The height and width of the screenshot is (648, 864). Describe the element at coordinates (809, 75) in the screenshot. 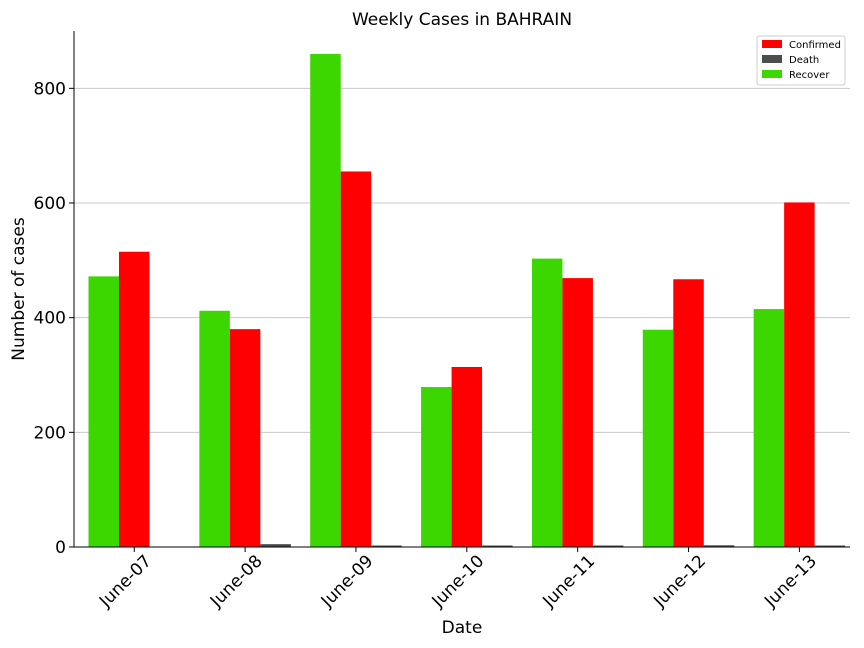

I see `legend-label-recover: Recover` at that location.